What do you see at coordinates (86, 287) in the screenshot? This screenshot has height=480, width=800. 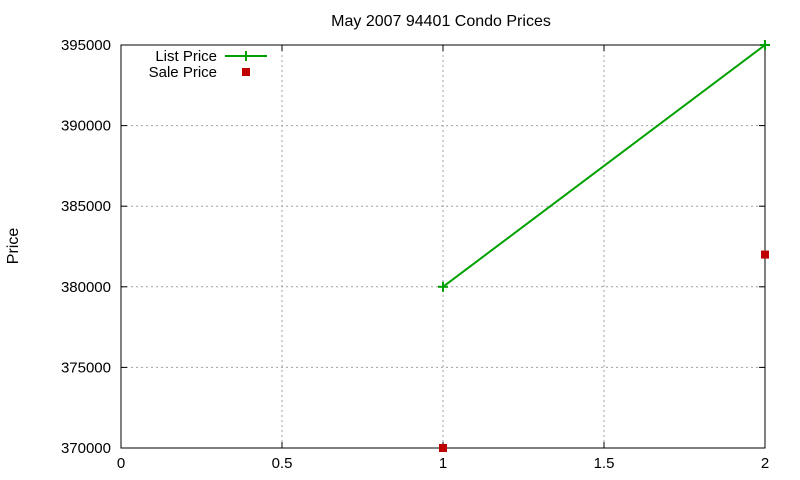 I see `y-tick-label: 380000` at bounding box center [86, 287].